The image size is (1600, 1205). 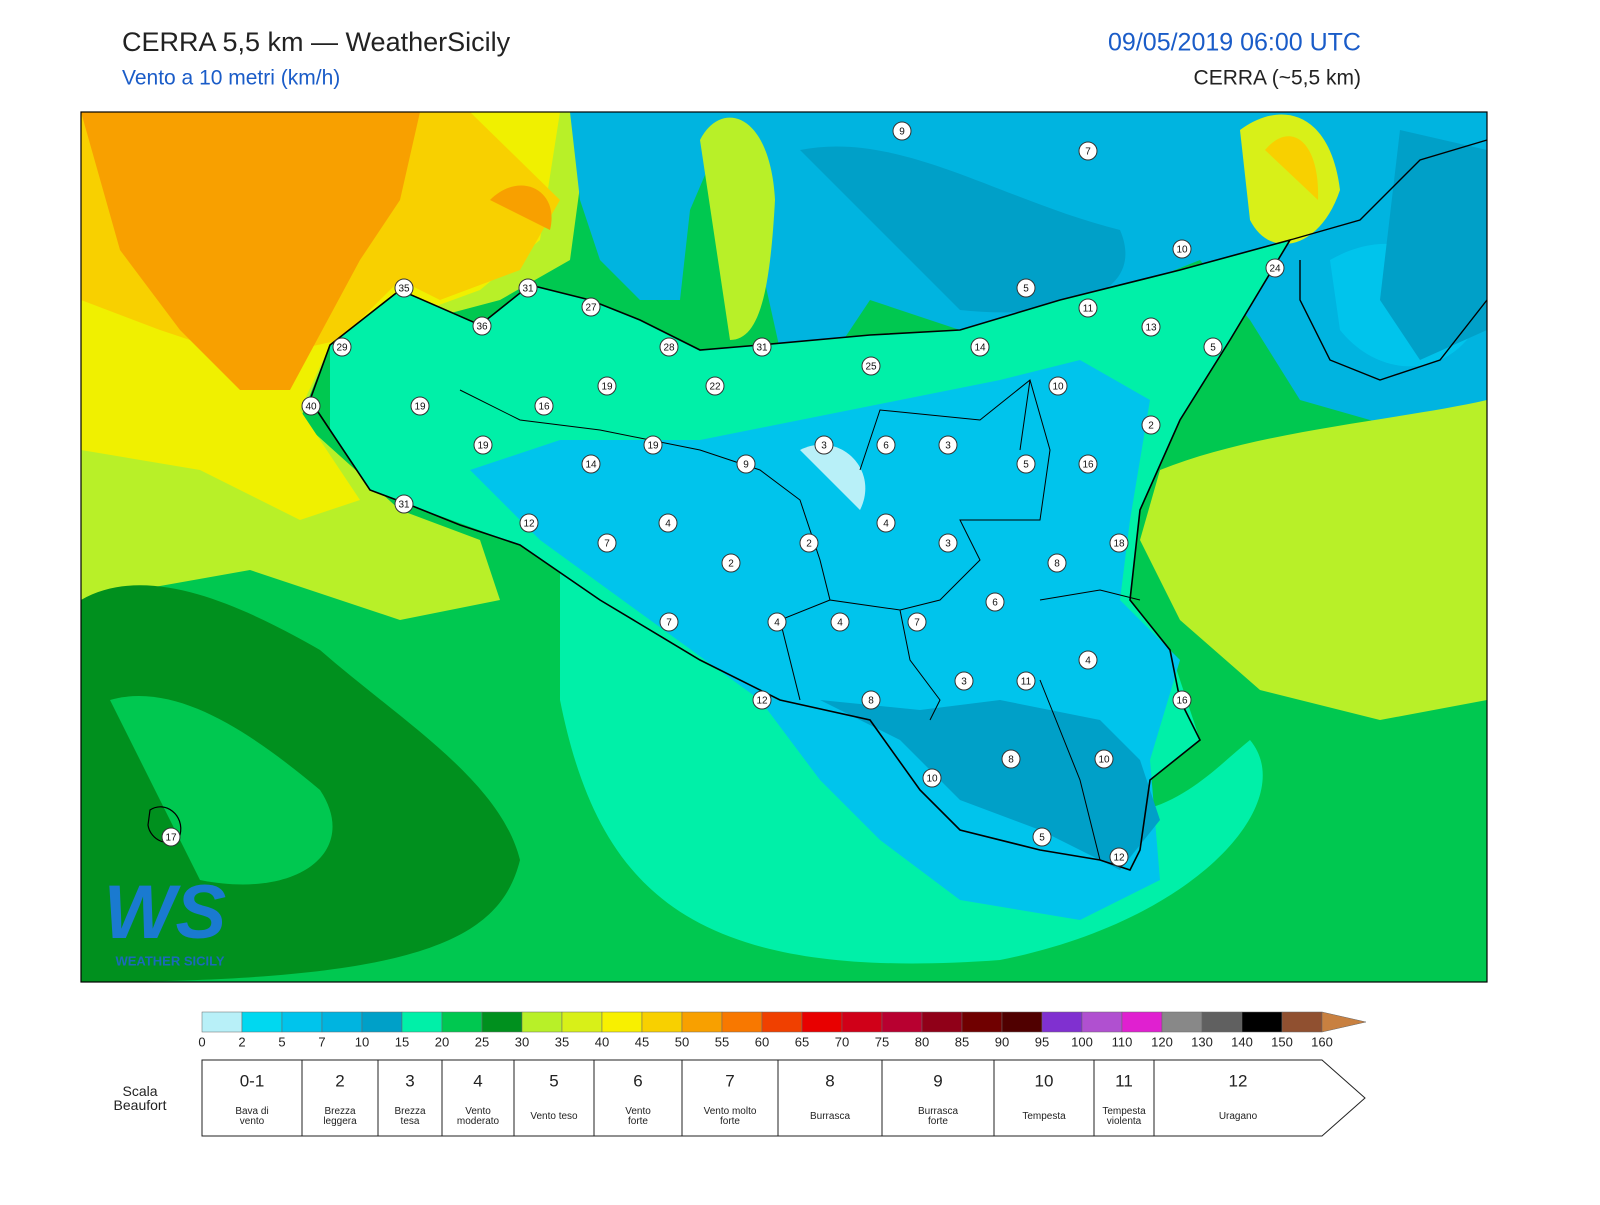 I want to click on colorbar-tick-label: 75, so click(x=882, y=1041).